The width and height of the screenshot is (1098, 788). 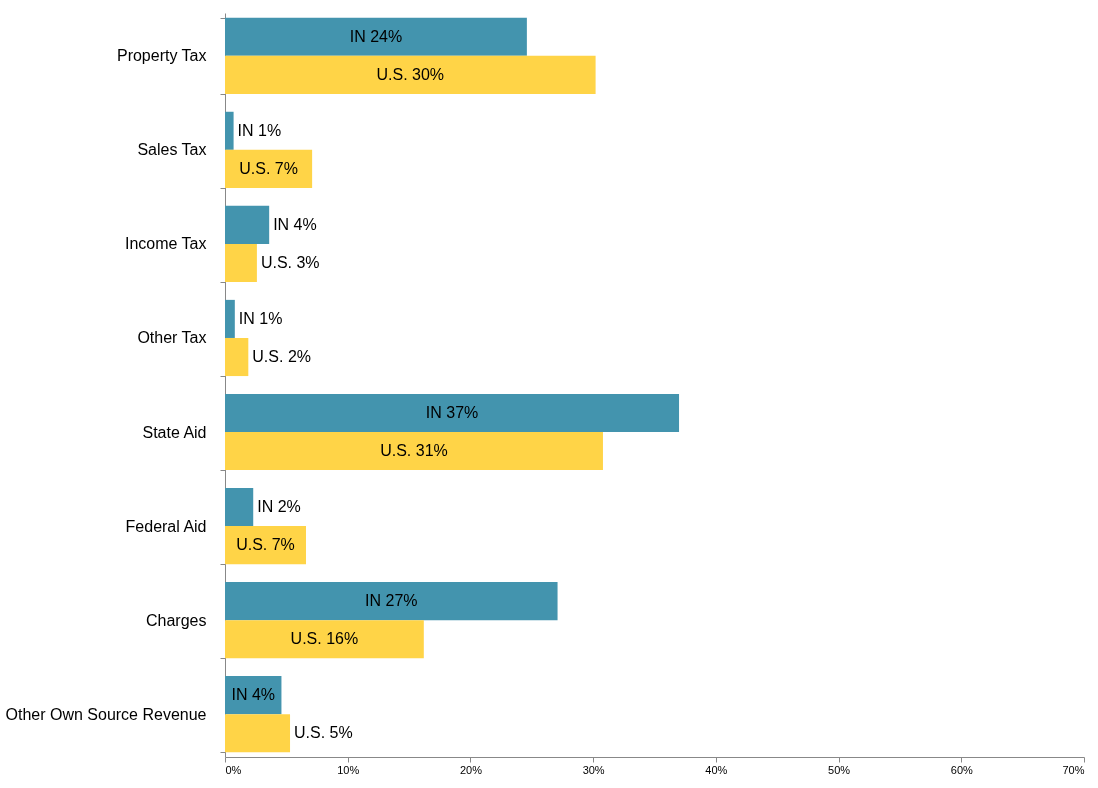 I want to click on data-label: IN 2%, so click(x=279, y=507).